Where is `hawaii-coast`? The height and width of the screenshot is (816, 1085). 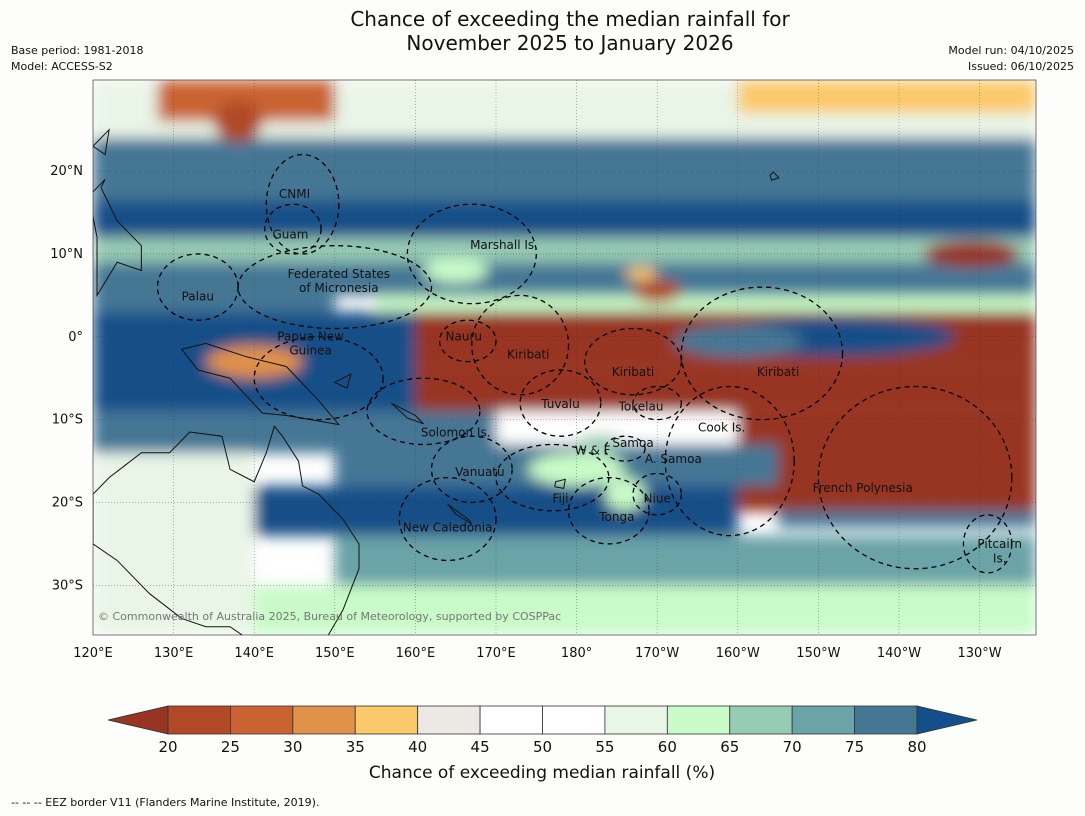
hawaii-coast is located at coordinates (774, 176).